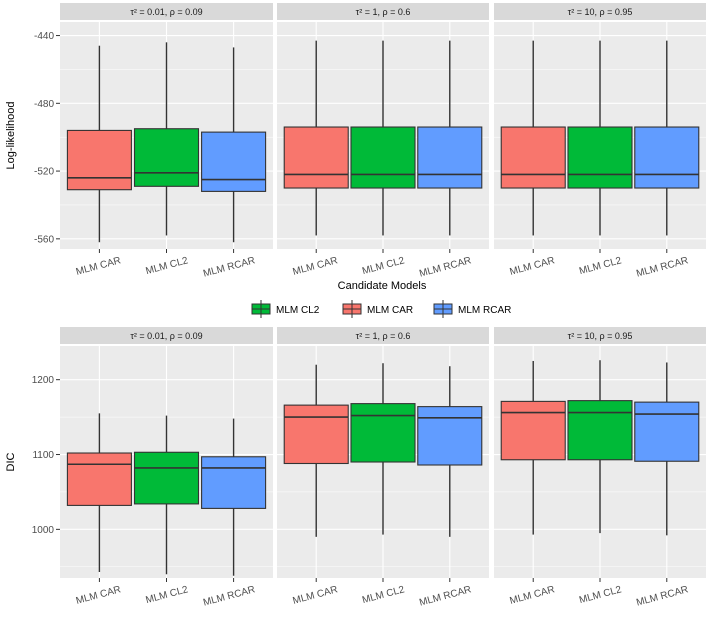  What do you see at coordinates (43, 380) in the screenshot?
I see `y-tick-label: 1200` at bounding box center [43, 380].